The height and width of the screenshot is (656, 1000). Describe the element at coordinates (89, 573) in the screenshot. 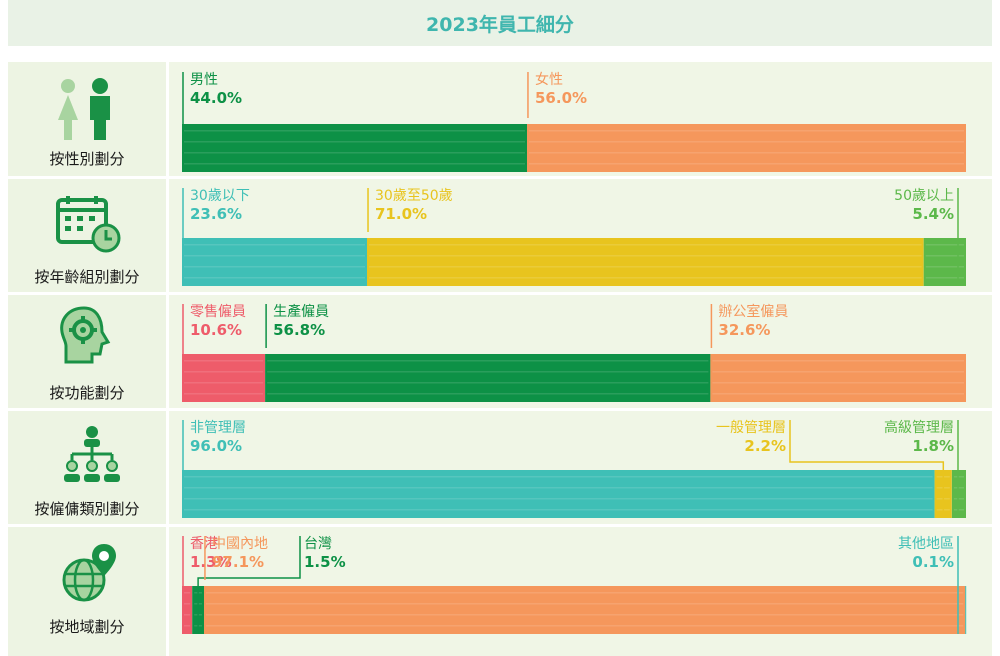

I see `globe-pin-icon` at that location.